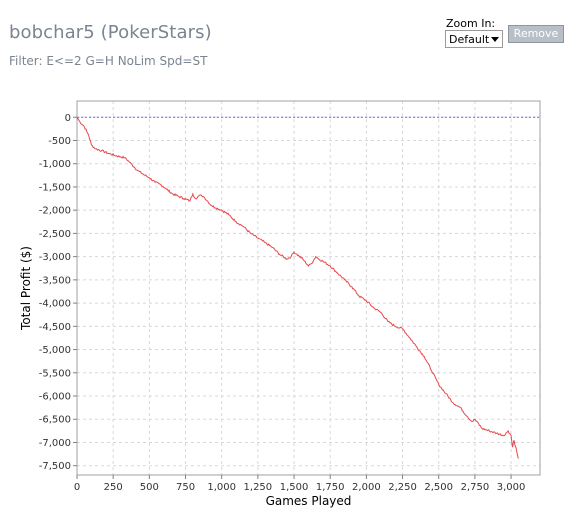 The width and height of the screenshot is (572, 516). What do you see at coordinates (258, 487) in the screenshot?
I see `x-tick-label: 1,250` at bounding box center [258, 487].